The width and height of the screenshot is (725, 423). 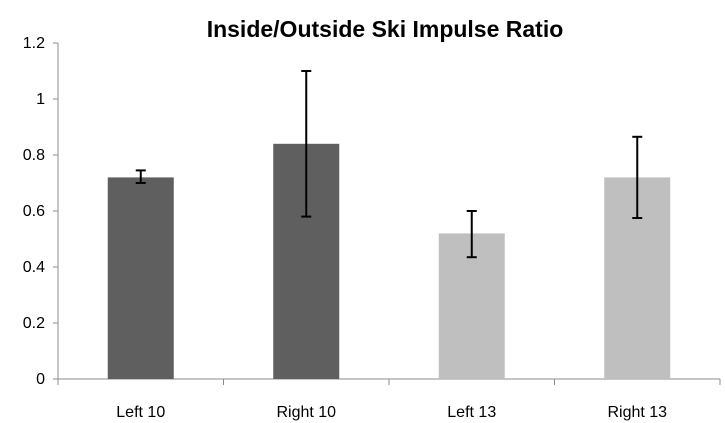 I want to click on y-tick-label: 0, so click(x=40, y=379).